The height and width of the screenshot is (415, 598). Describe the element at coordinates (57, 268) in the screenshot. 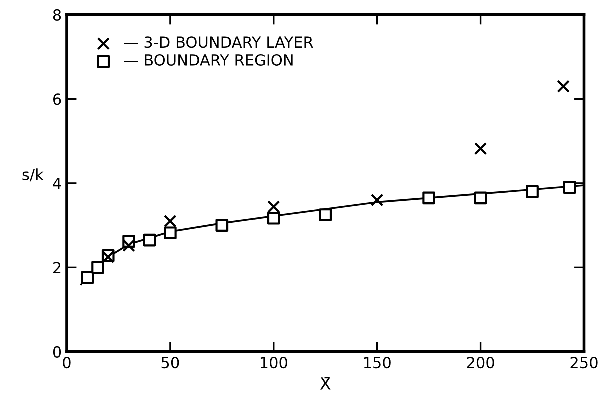

I see `y-tick-label: 2` at that location.